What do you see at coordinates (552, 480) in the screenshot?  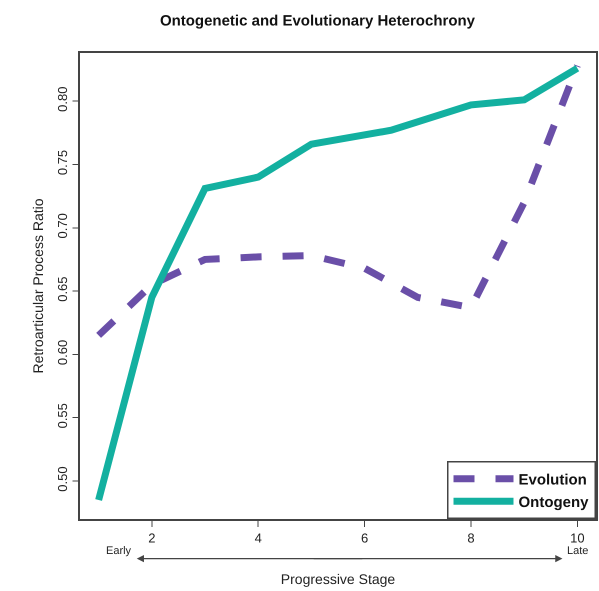 I see `legend-label: Evolution` at bounding box center [552, 480].